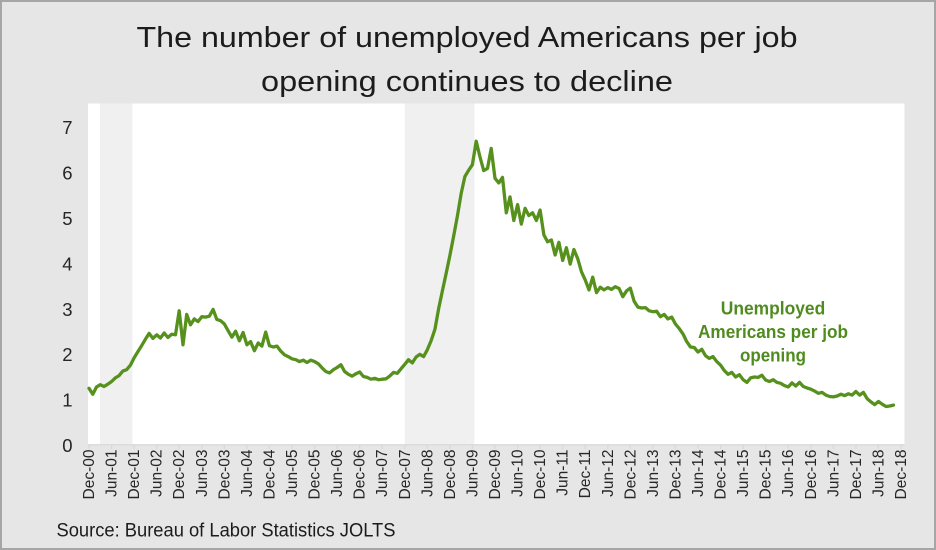 Image resolution: width=936 pixels, height=550 pixels. What do you see at coordinates (608, 473) in the screenshot?
I see `svg-text: Jun-12` at bounding box center [608, 473].